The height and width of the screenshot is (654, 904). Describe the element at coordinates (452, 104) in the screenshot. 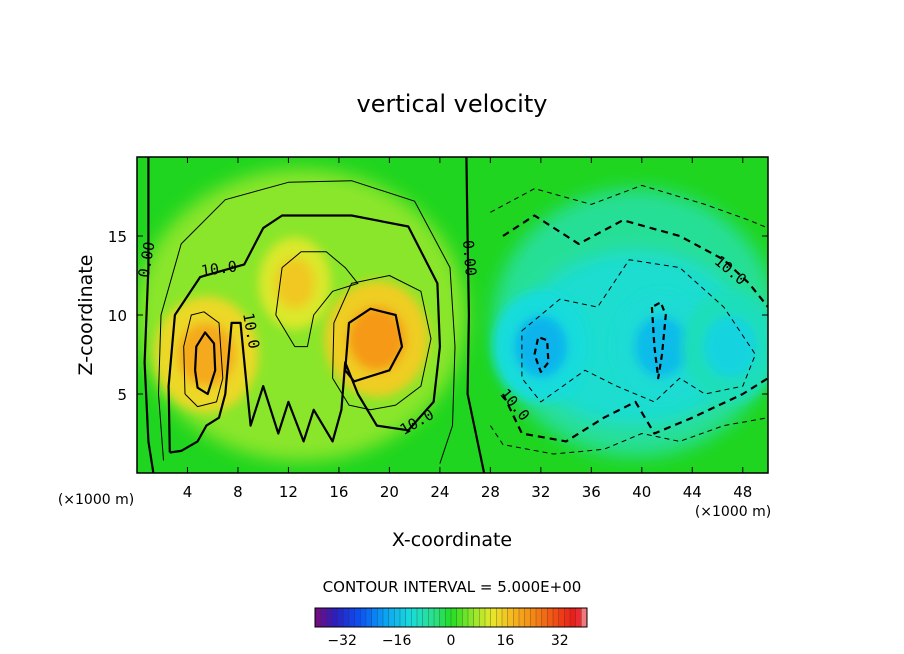

I see `chart-title: vertical velocity` at that location.